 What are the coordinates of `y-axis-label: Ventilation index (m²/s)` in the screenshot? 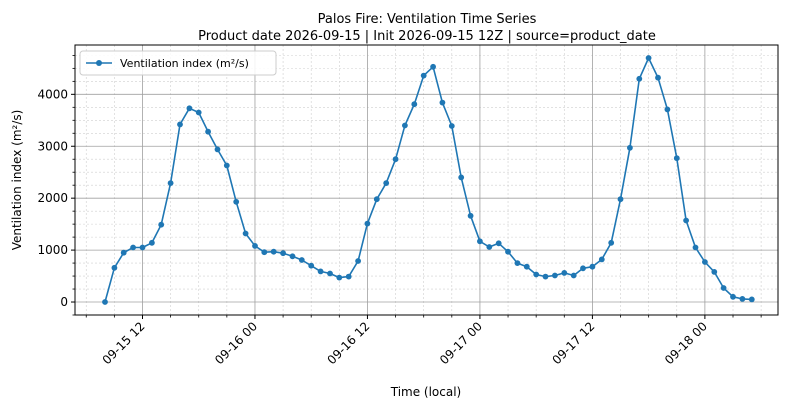 It's located at (17, 180).